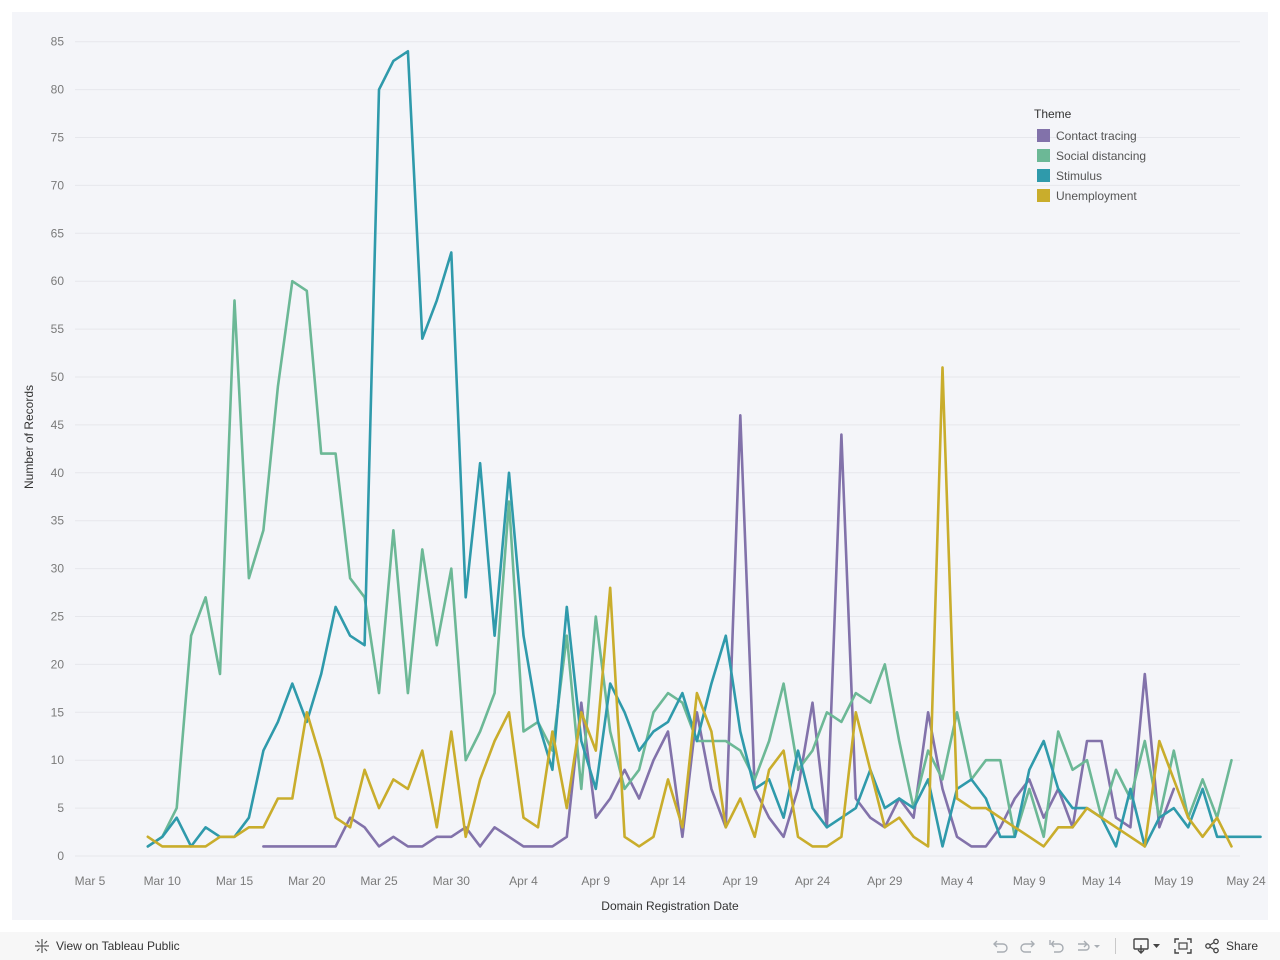 This screenshot has width=1280, height=960. Describe the element at coordinates (58, 90) in the screenshot. I see `y-tick-label: 80` at that location.